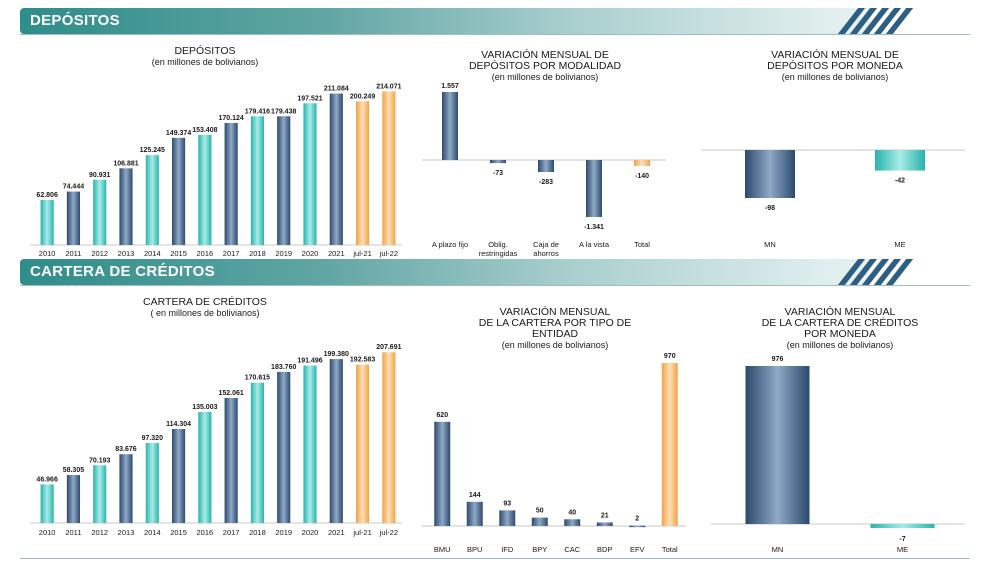  Describe the element at coordinates (507, 503) in the screenshot. I see `data-label: 93` at that location.